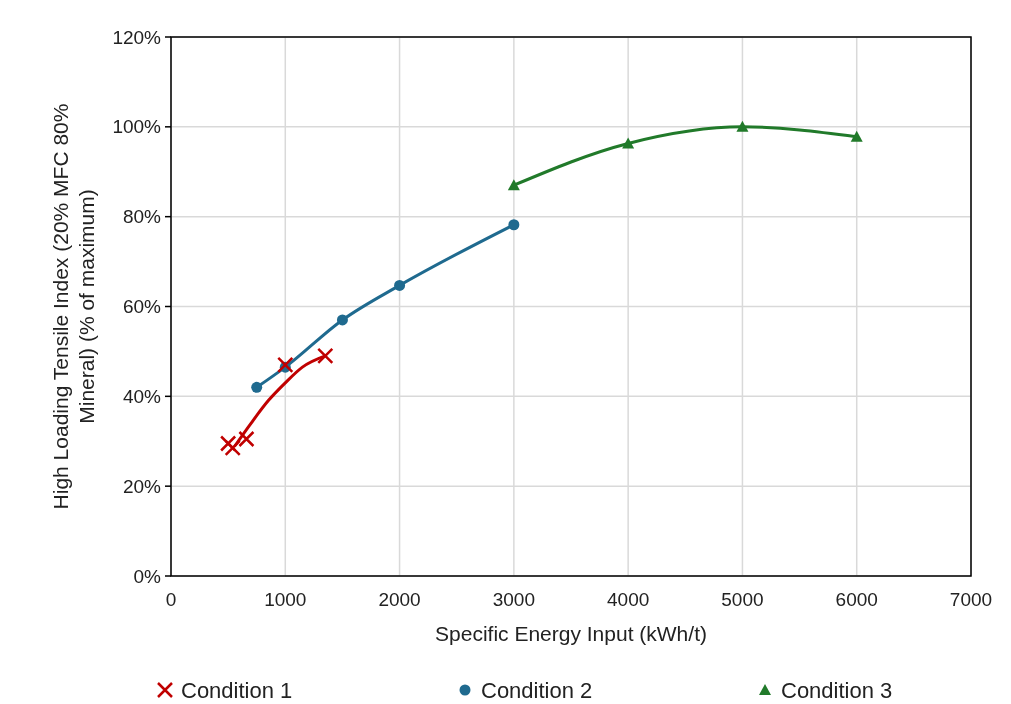  What do you see at coordinates (73, 306) in the screenshot?
I see `y-axis-title: High Loading Tensile Index (20% MFC 80% Mineral) (% of maximum)` at bounding box center [73, 306].